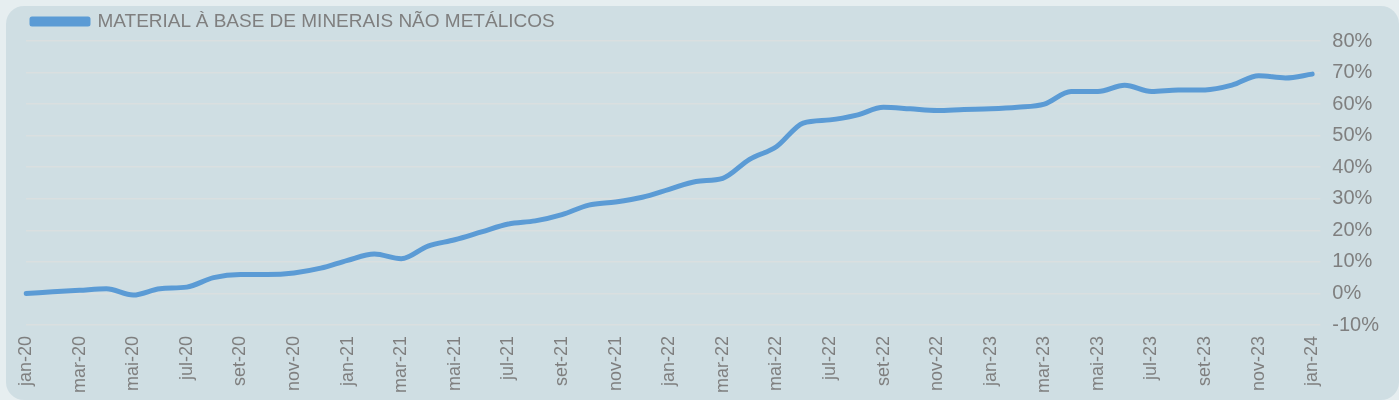 The width and height of the screenshot is (1399, 400). I want to click on x-tick-label: jan-21, so click(346, 361).